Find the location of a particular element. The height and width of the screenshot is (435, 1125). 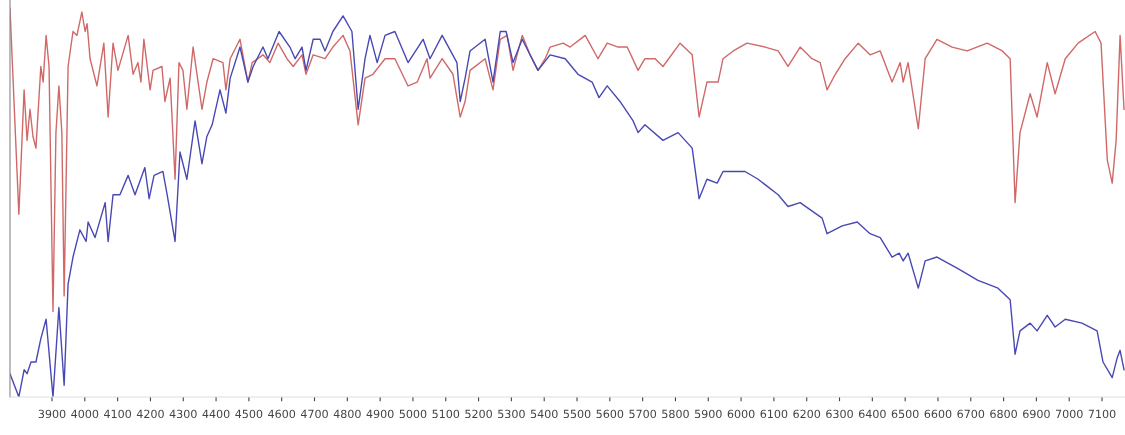

x-tick-label: 5400 is located at coordinates (544, 414).